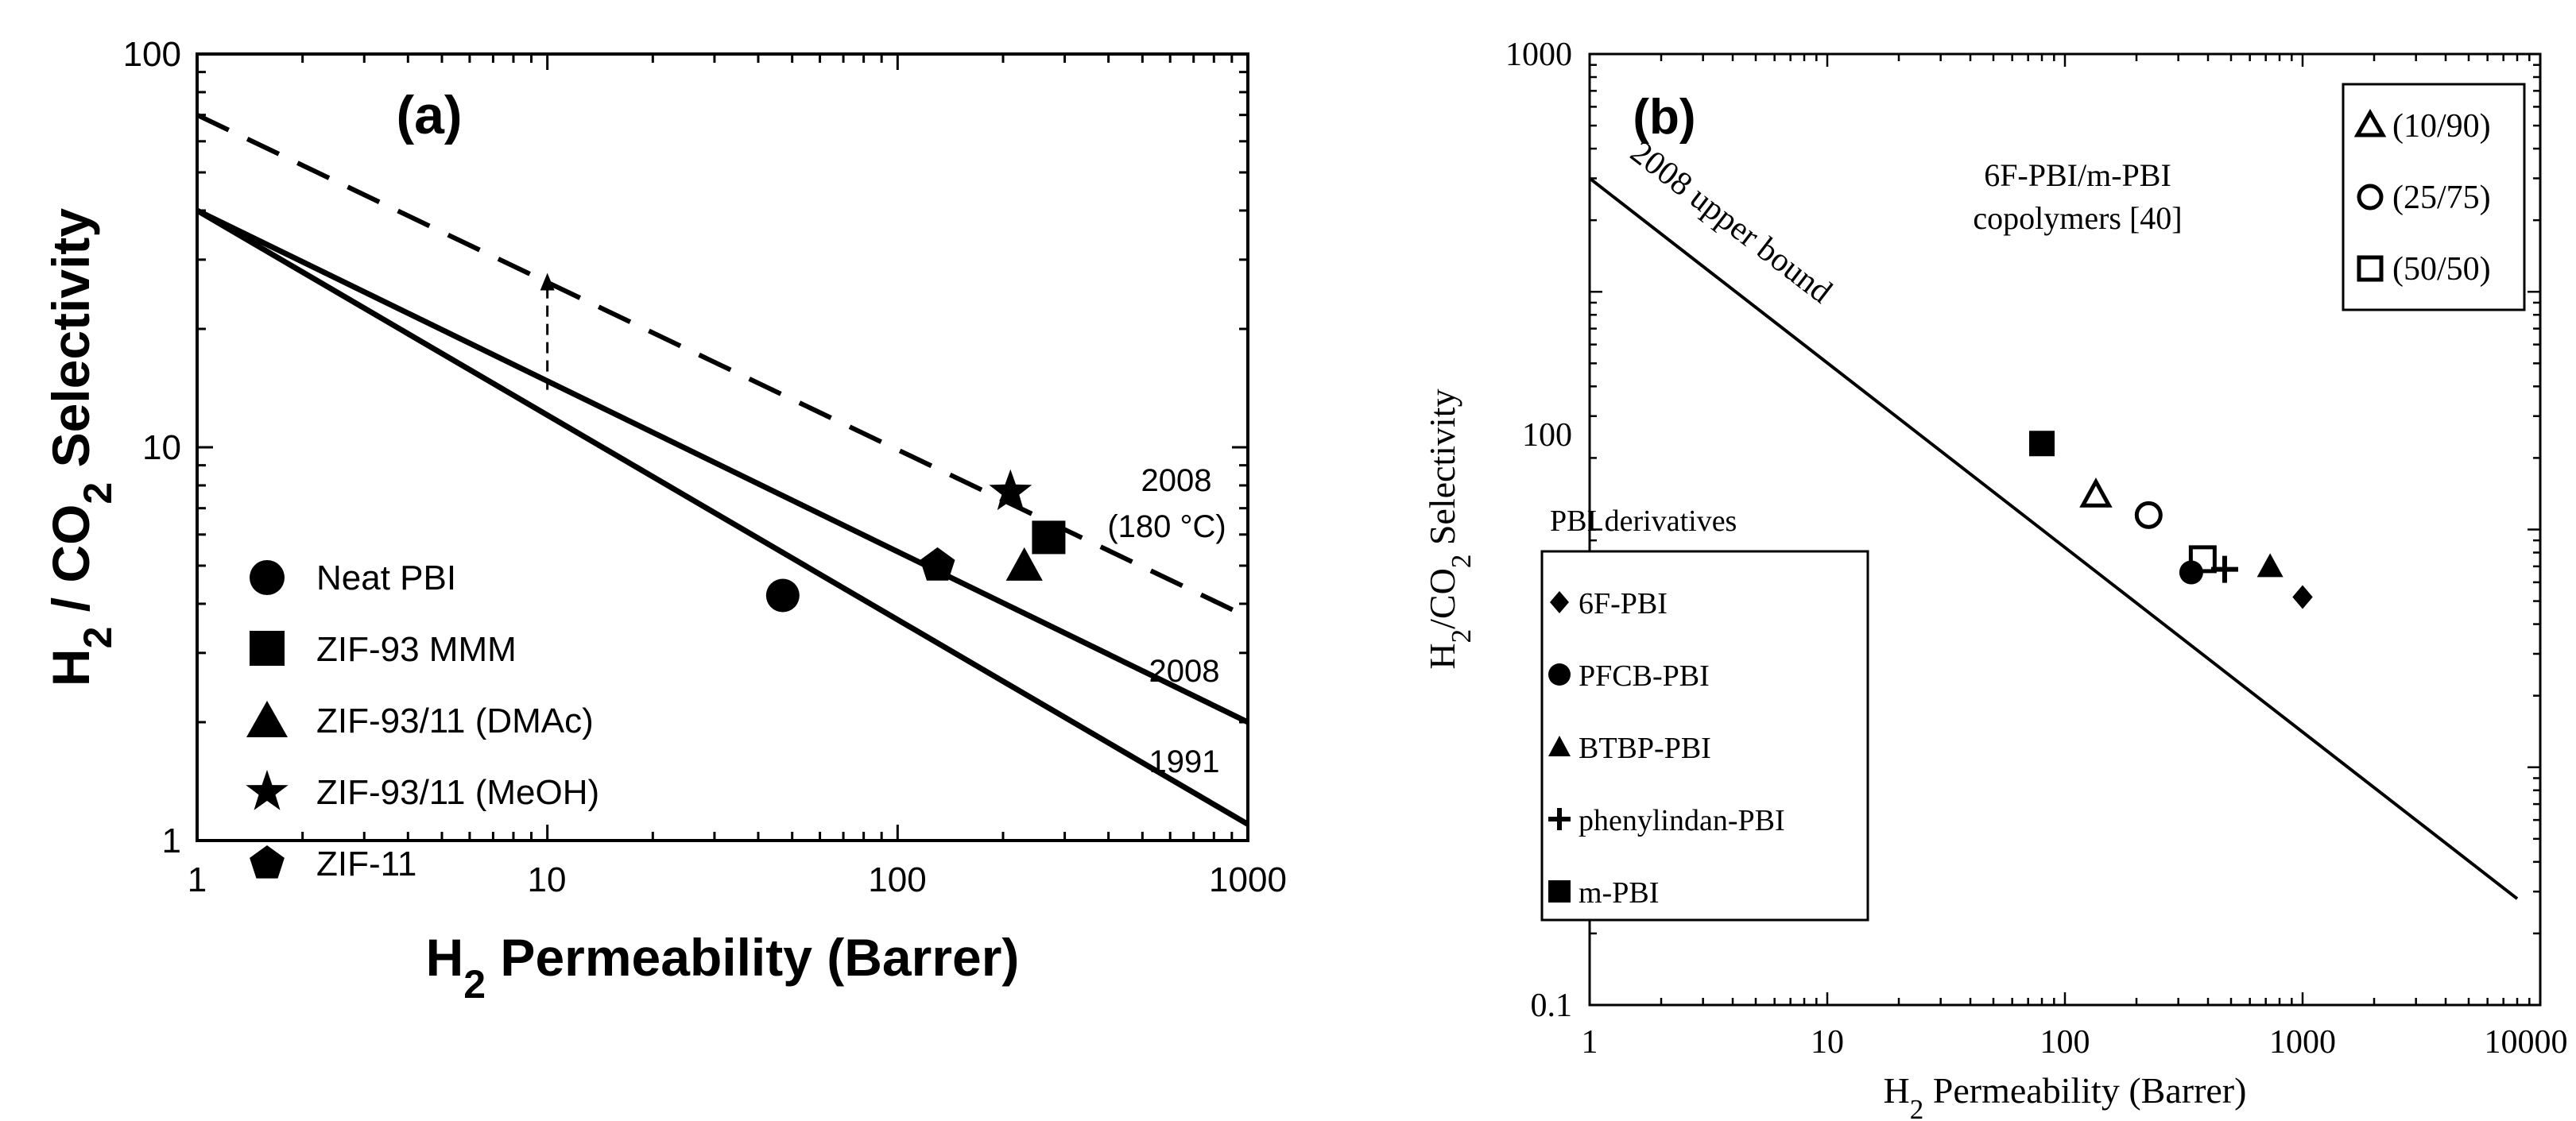 The height and width of the screenshot is (1121, 2576). I want to click on legend-label-6f-pbi: 6F-PBI, so click(1623, 603).